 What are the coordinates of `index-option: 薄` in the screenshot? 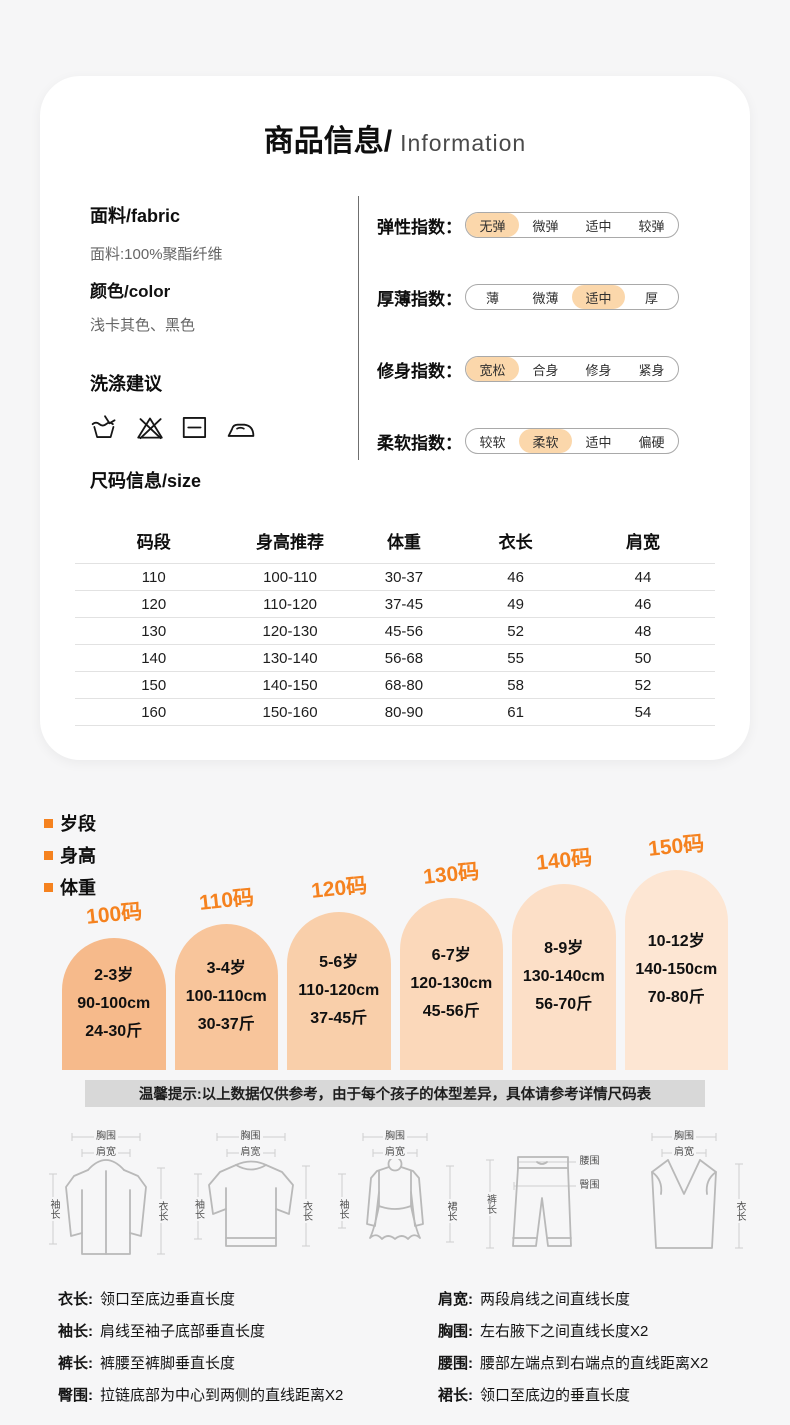 It's located at (492, 298).